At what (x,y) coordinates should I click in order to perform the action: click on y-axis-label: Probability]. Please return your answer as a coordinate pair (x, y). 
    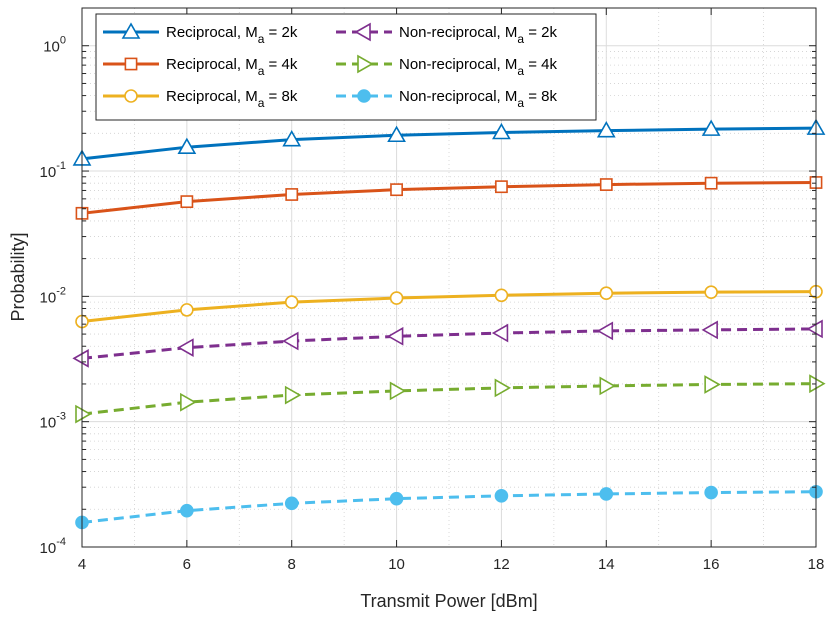
    Looking at the image, I should click on (18, 276).